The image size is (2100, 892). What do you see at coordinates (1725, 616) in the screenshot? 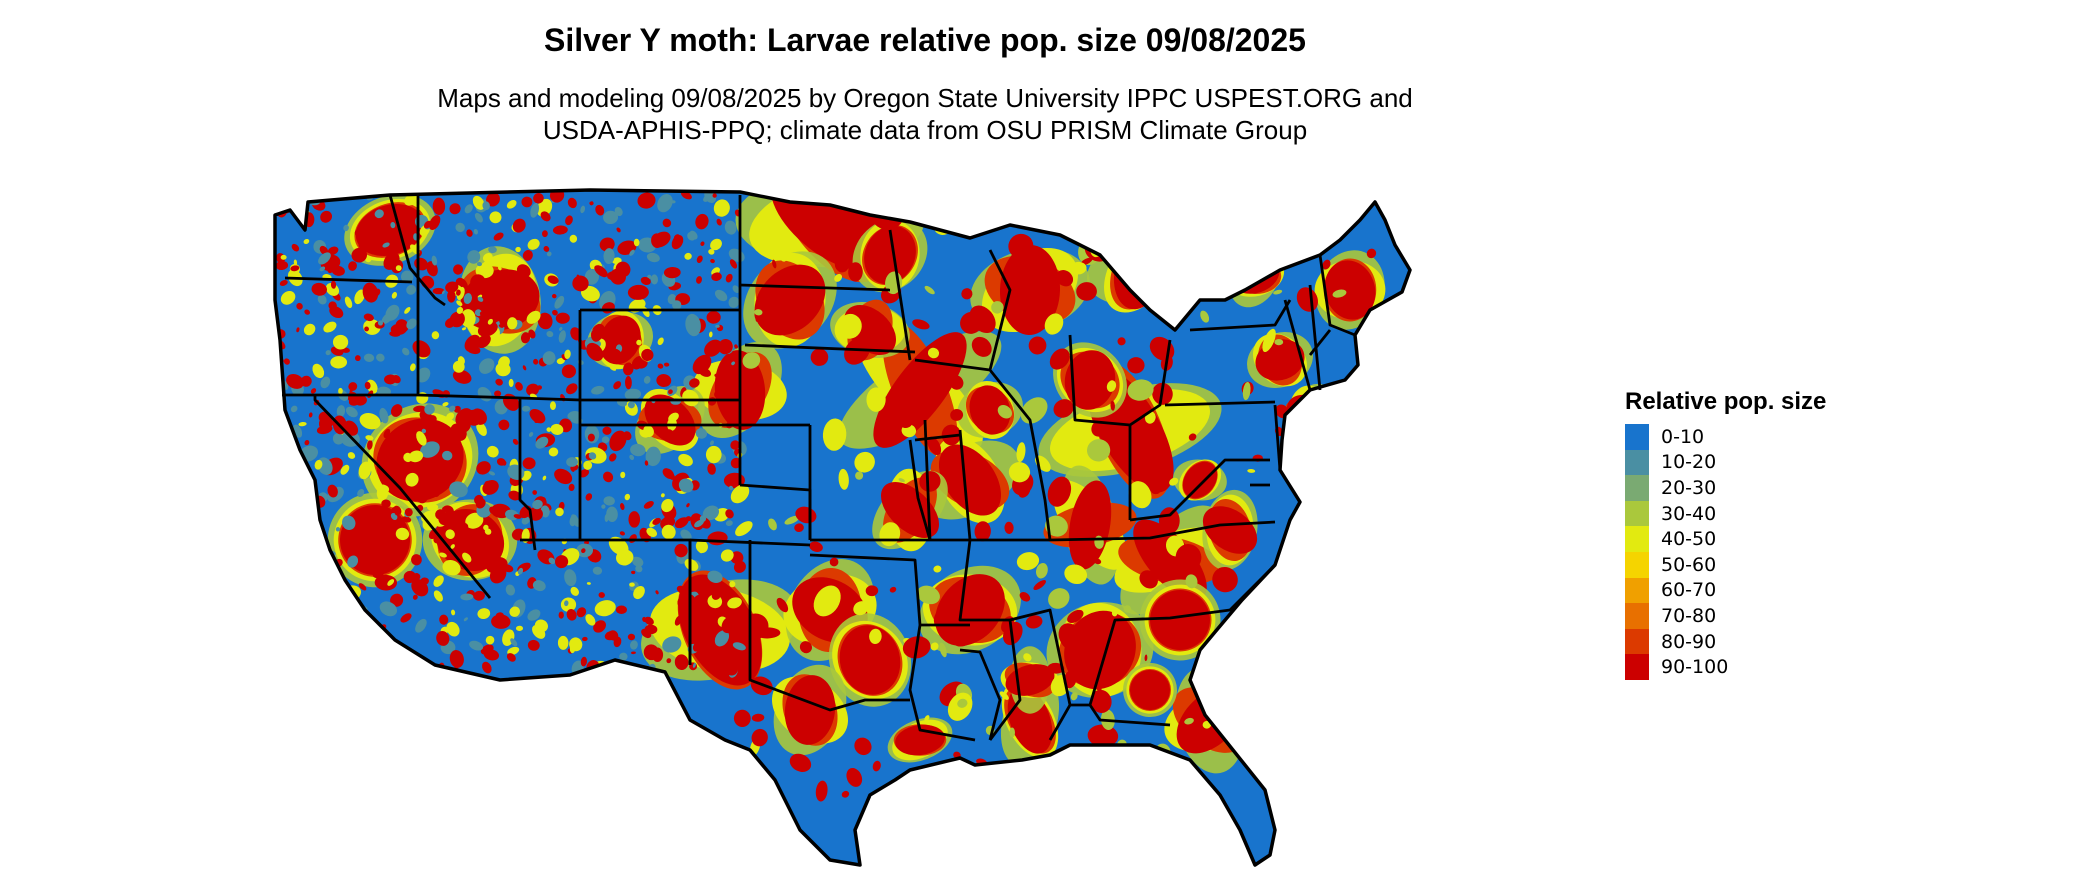
I see `legend-item: 70-80` at bounding box center [1725, 616].